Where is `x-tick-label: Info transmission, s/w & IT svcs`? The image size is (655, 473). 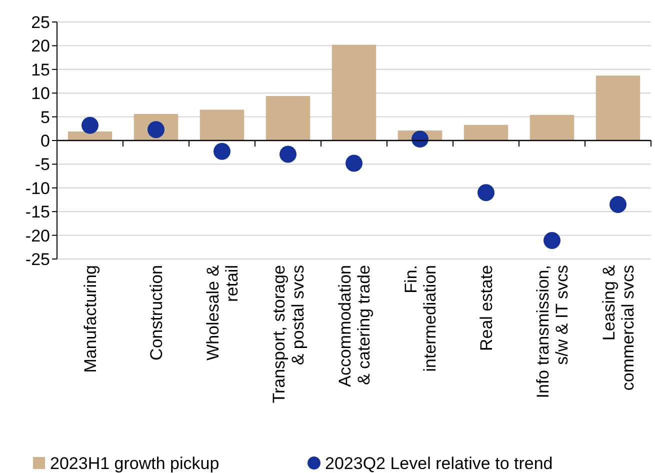 x-tick-label: Info transmission, s/w & IT svcs is located at coordinates (552, 331).